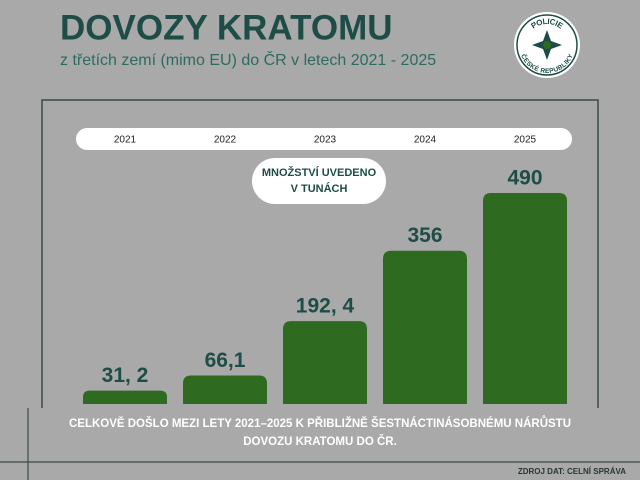  I want to click on logo-center, so click(547, 45).